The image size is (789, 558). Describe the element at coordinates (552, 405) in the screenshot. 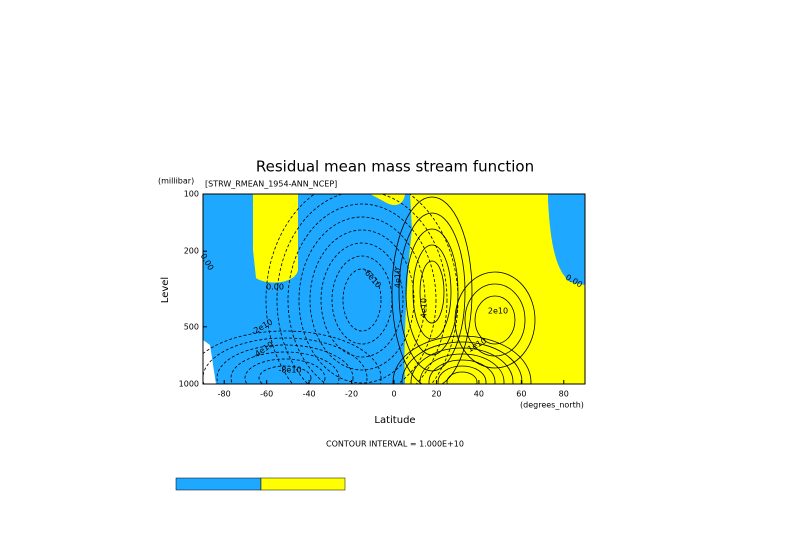

I see `x-units: (degrees_north)` at that location.